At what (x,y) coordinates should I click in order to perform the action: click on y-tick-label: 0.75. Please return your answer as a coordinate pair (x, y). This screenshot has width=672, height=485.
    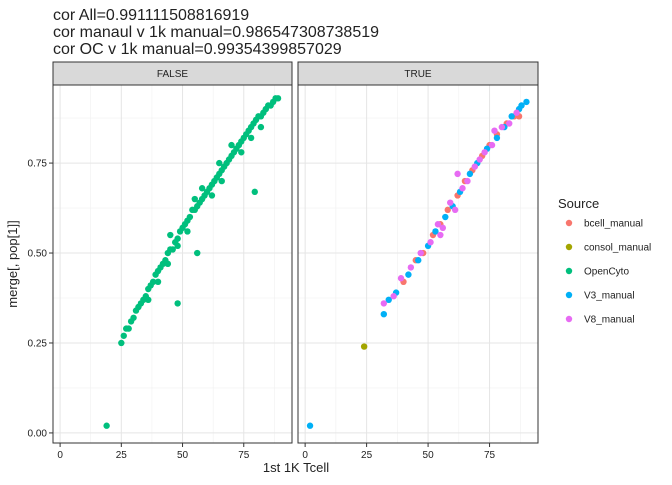
    Looking at the image, I should click on (38, 164).